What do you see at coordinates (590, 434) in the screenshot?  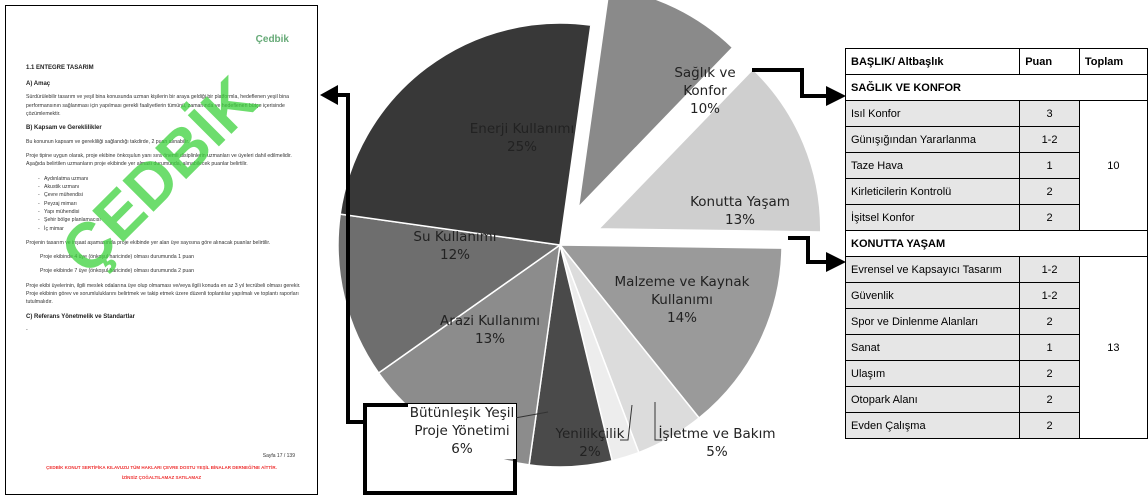 I see `category-label: Yenilikçilik` at bounding box center [590, 434].